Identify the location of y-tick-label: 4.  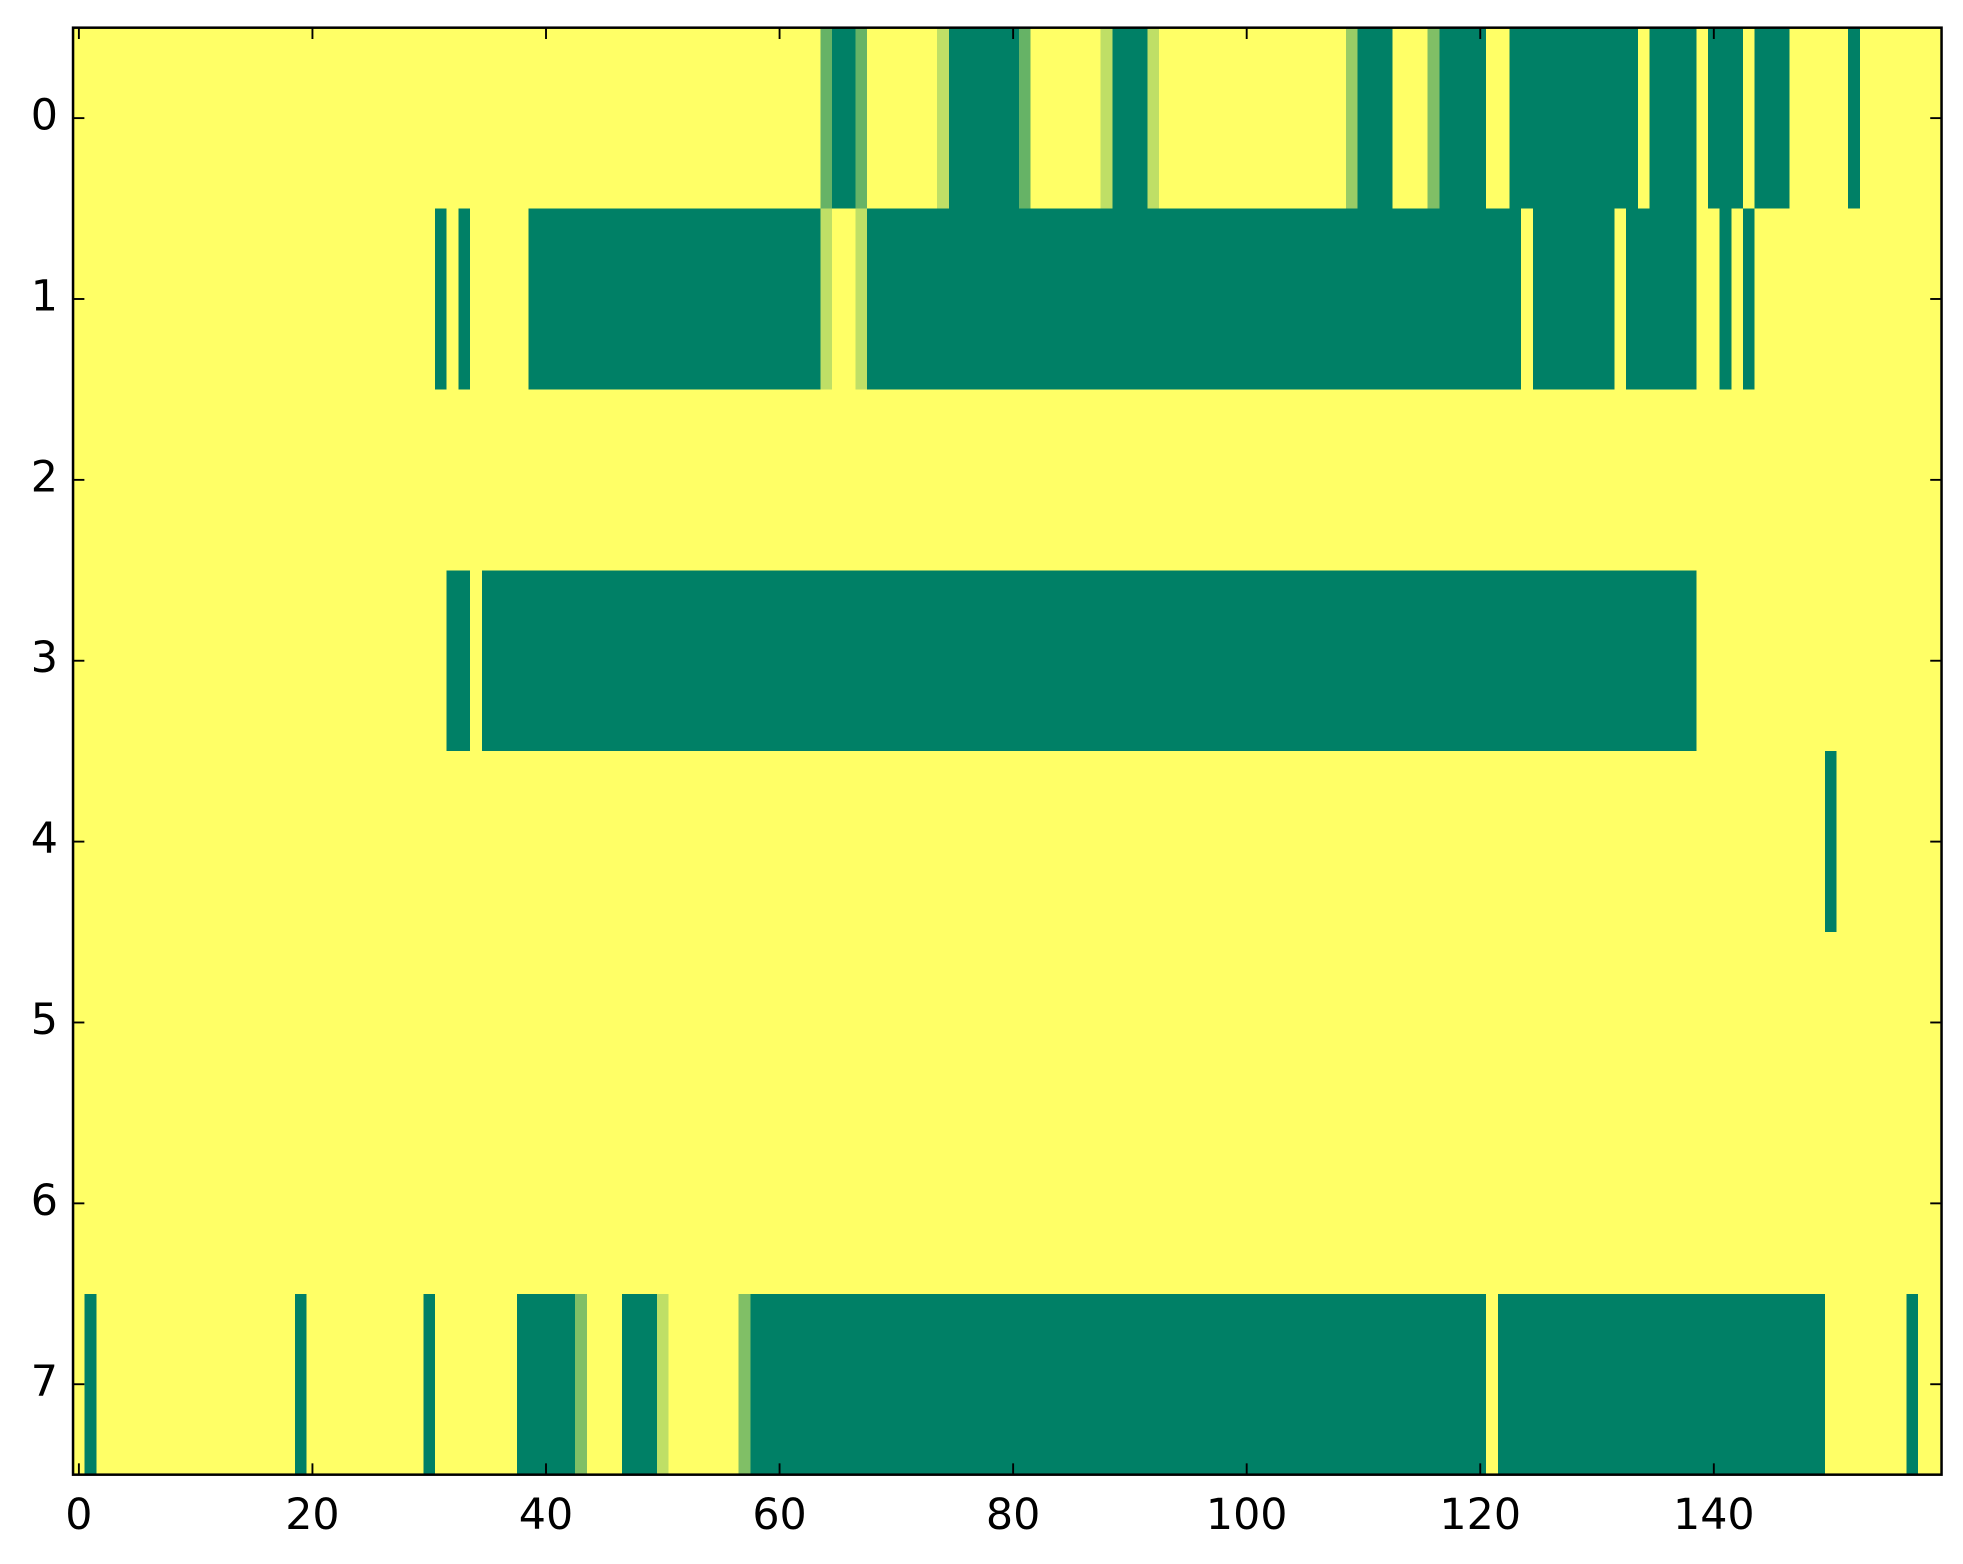
(44, 839).